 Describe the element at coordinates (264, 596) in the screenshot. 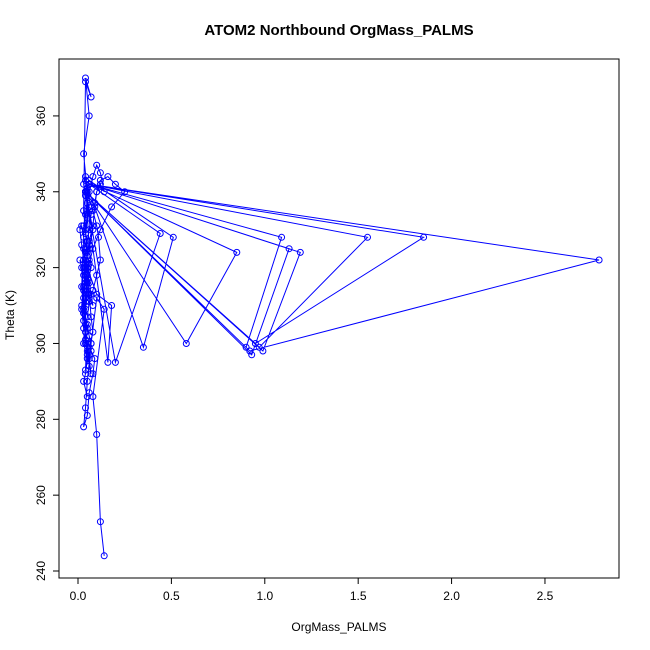

I see `x-tick-label: 1.0` at that location.